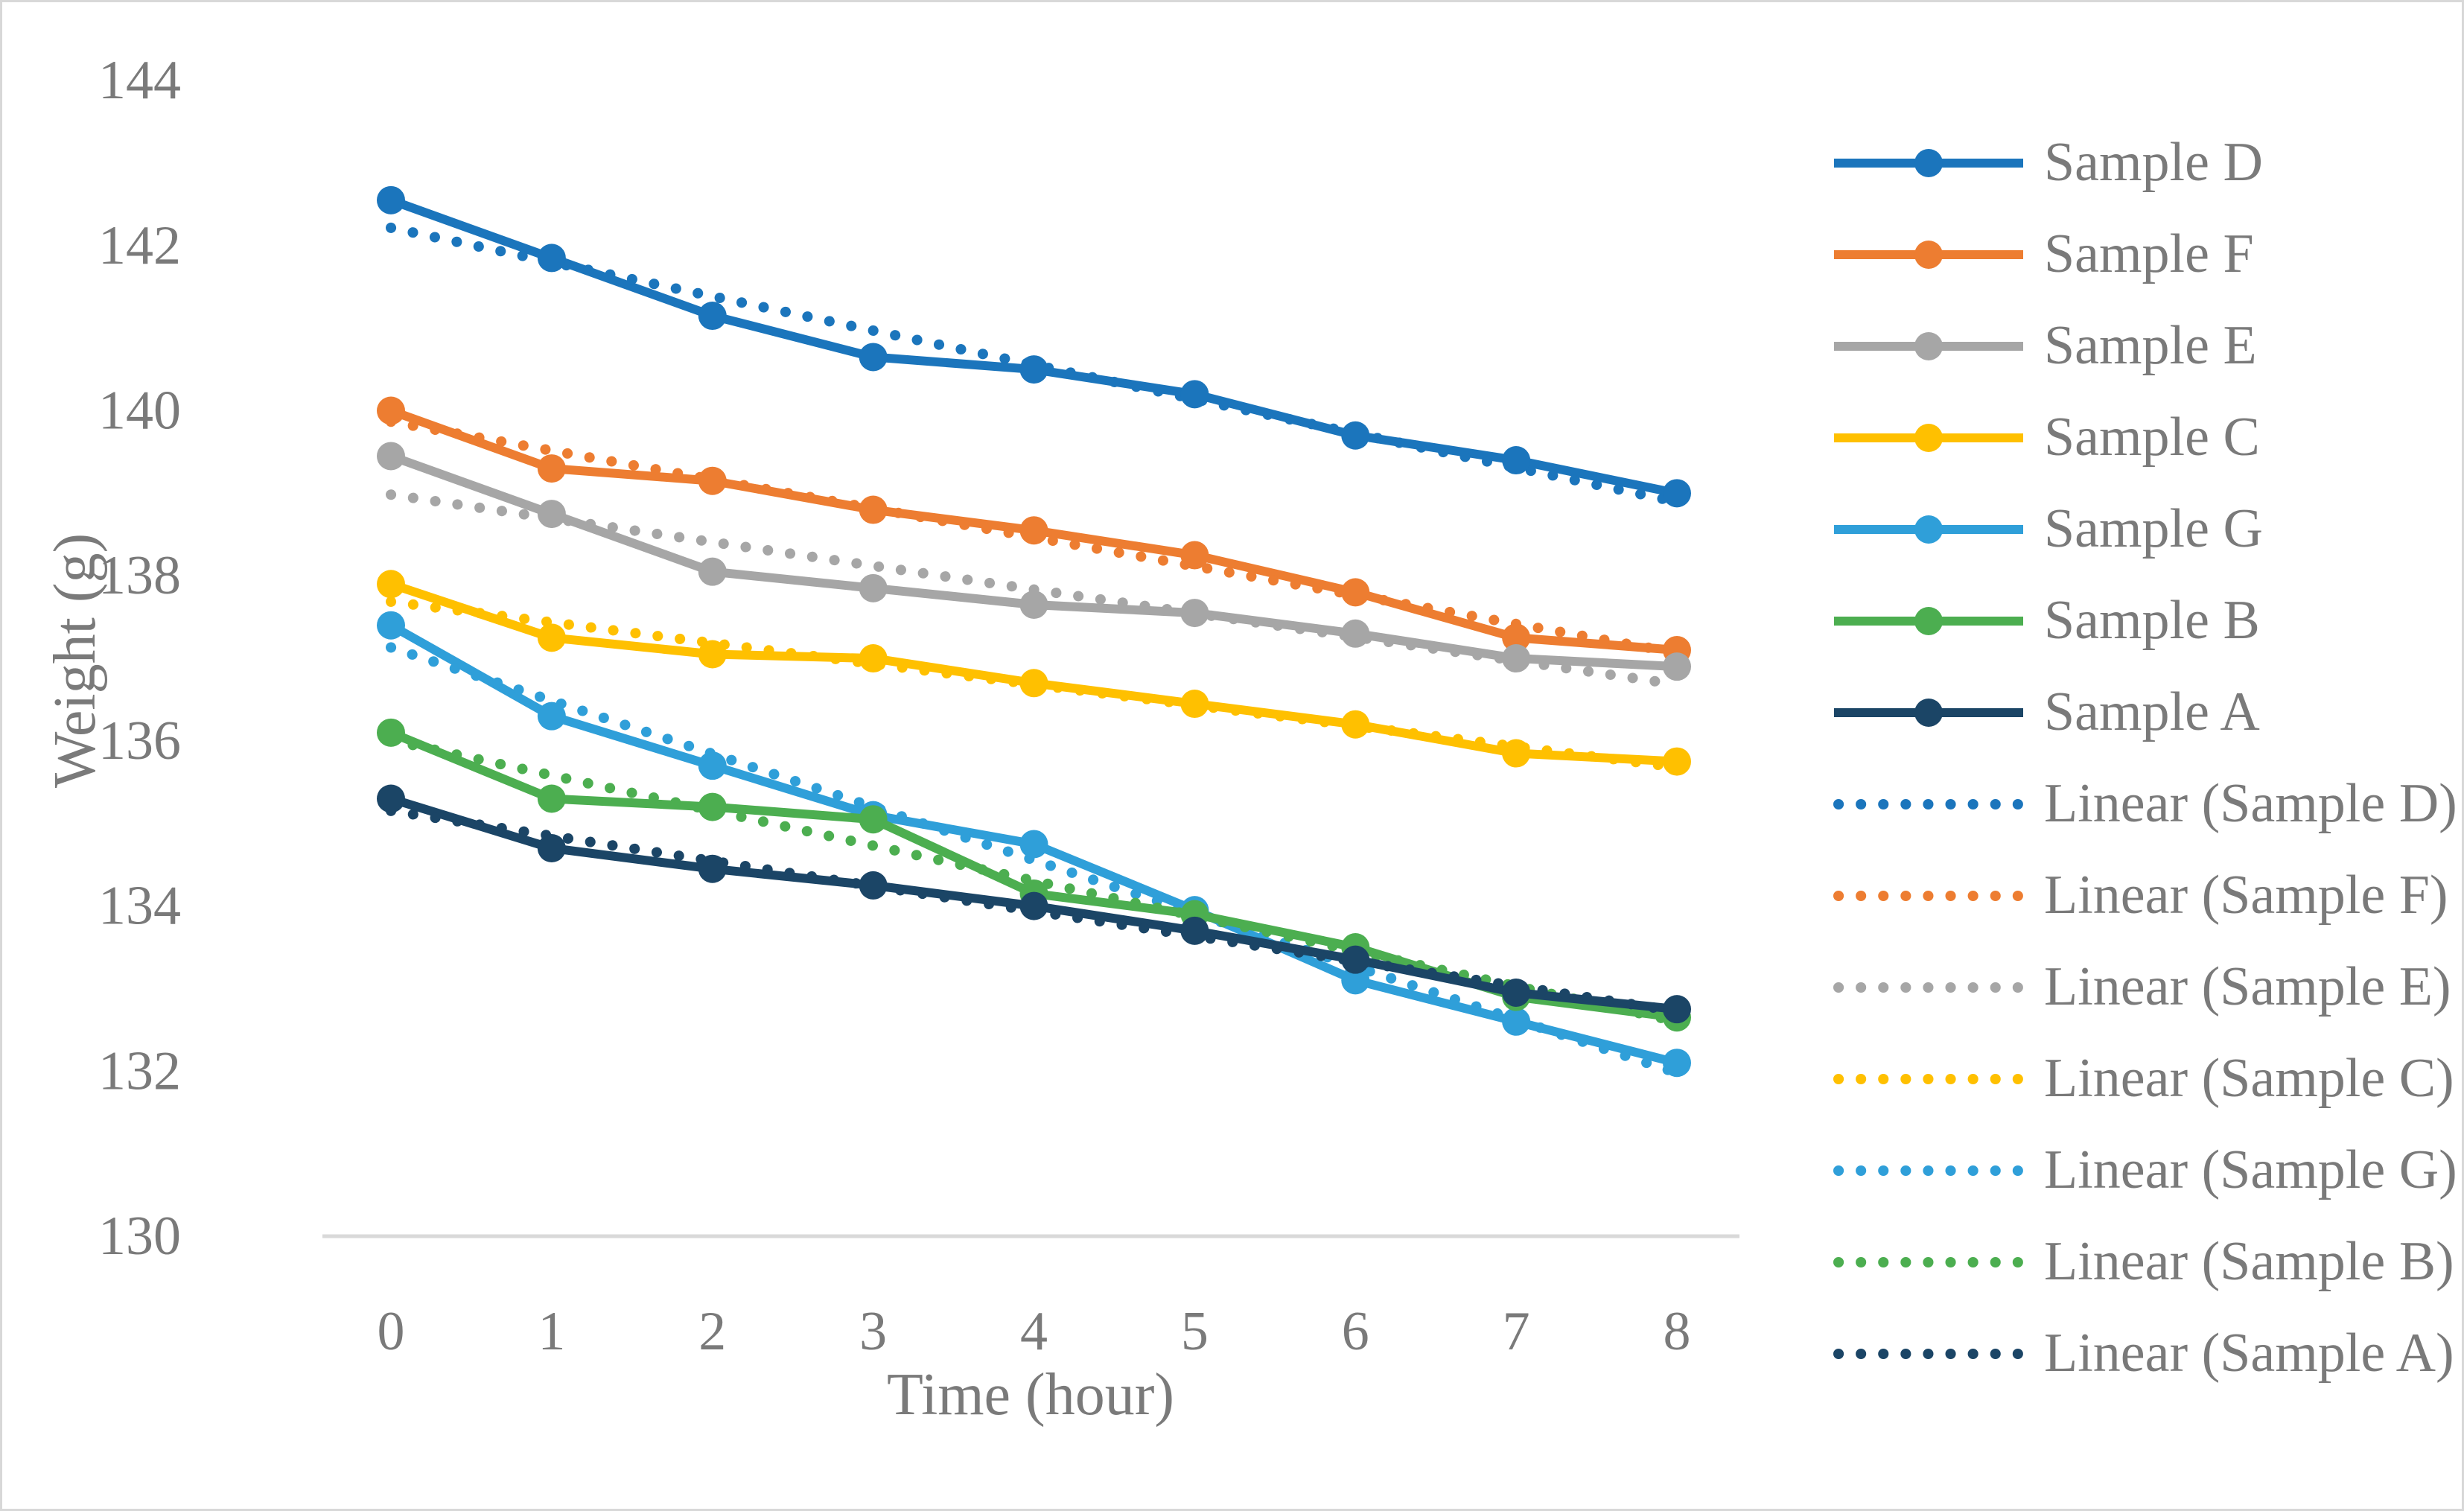 The width and height of the screenshot is (2464, 1511). I want to click on y-tick-label: 136, so click(139, 741).